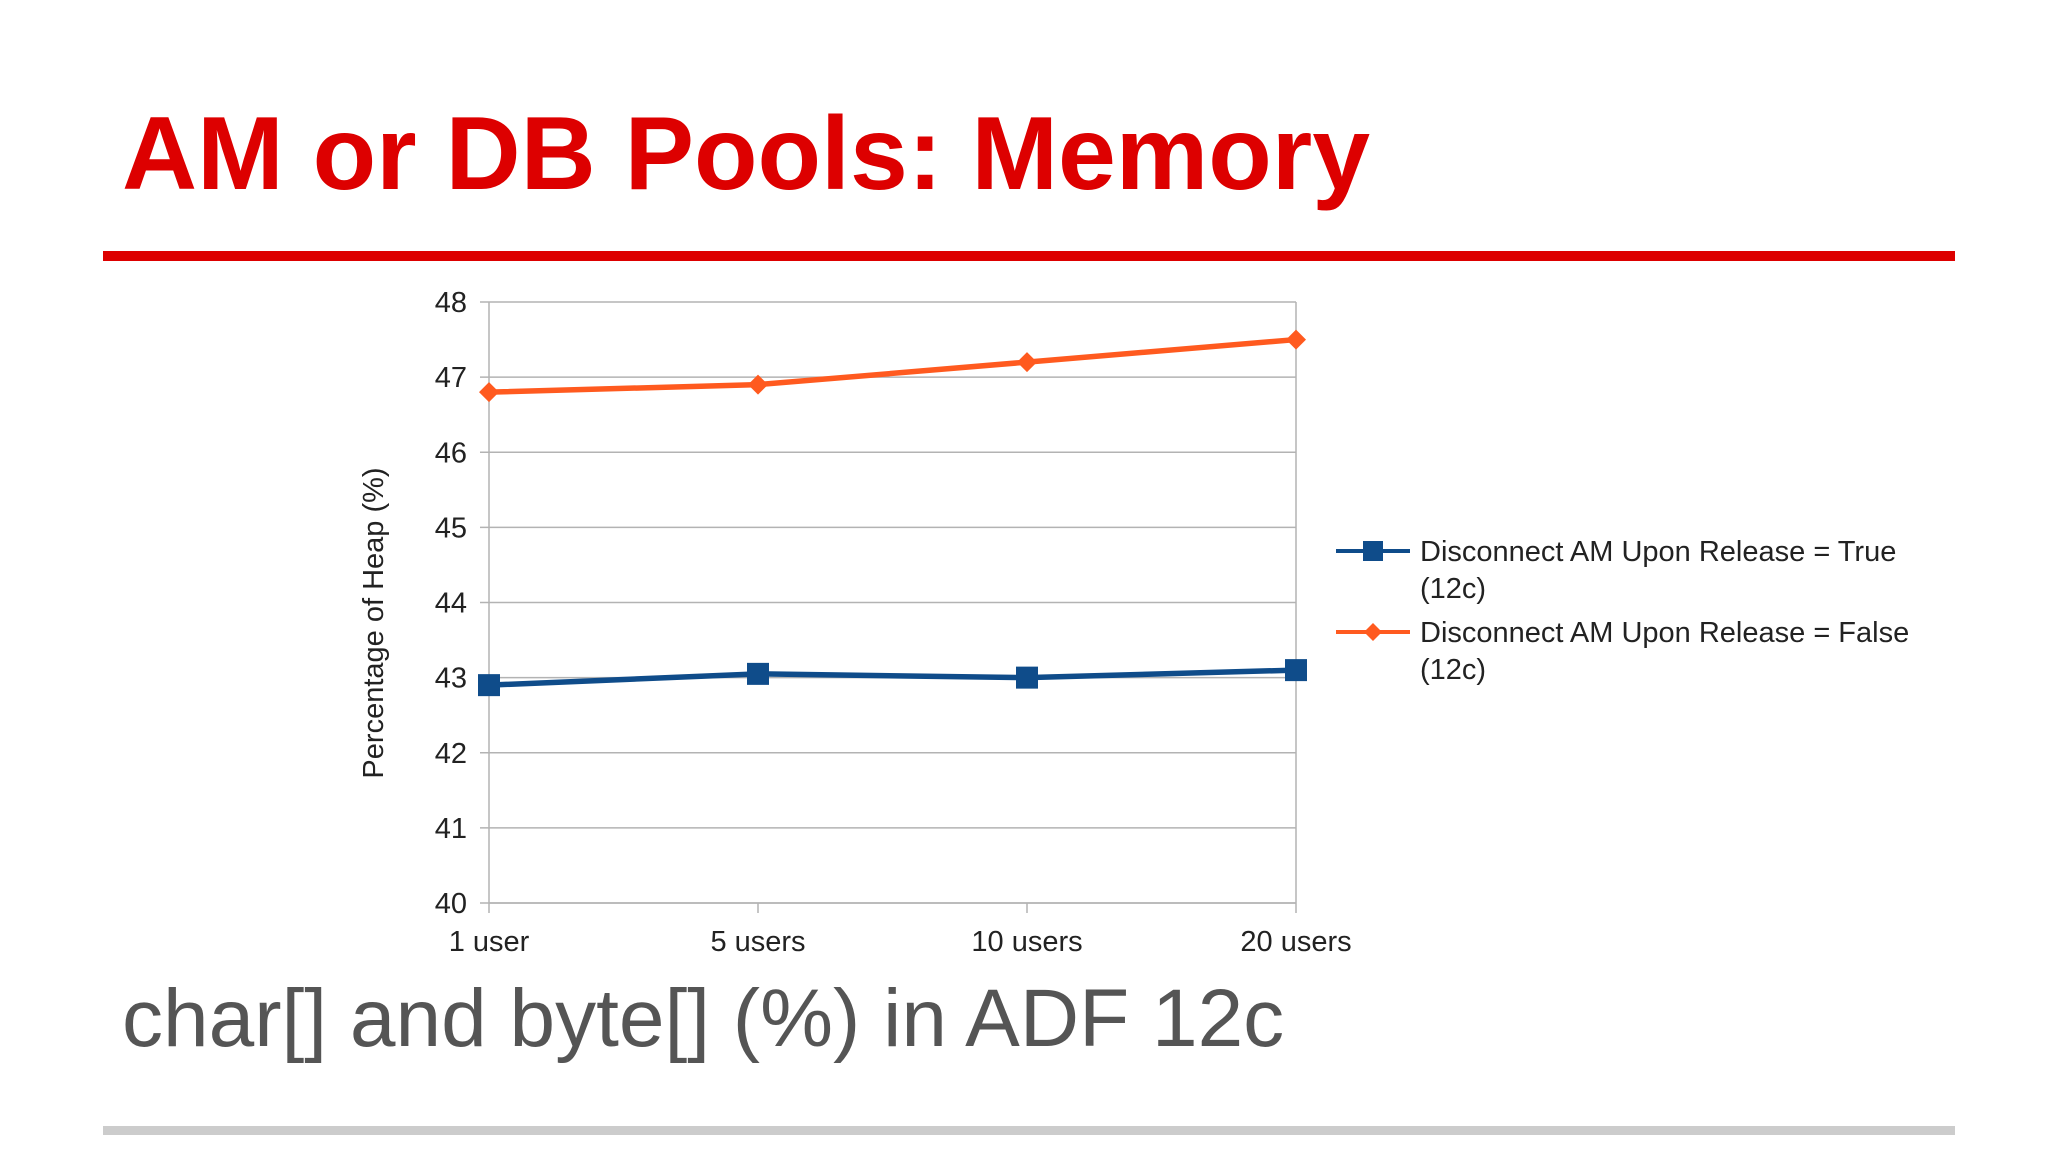  Describe the element at coordinates (489, 942) in the screenshot. I see `x-tick-label: 1 user` at that location.